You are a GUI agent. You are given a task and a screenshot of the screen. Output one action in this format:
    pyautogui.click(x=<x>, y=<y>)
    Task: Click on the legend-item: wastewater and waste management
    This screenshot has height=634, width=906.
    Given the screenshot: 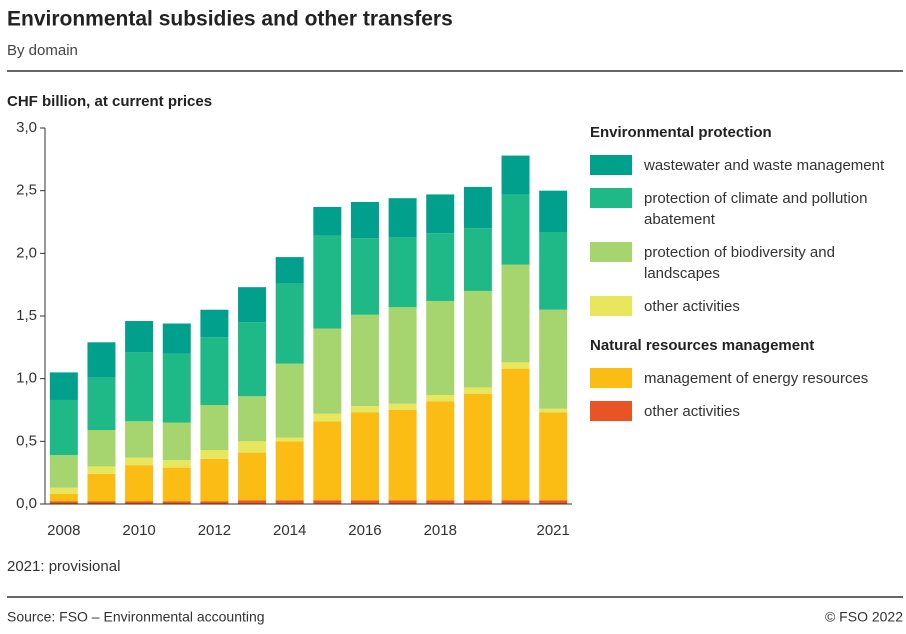 What is the action you would take?
    pyautogui.click(x=740, y=165)
    